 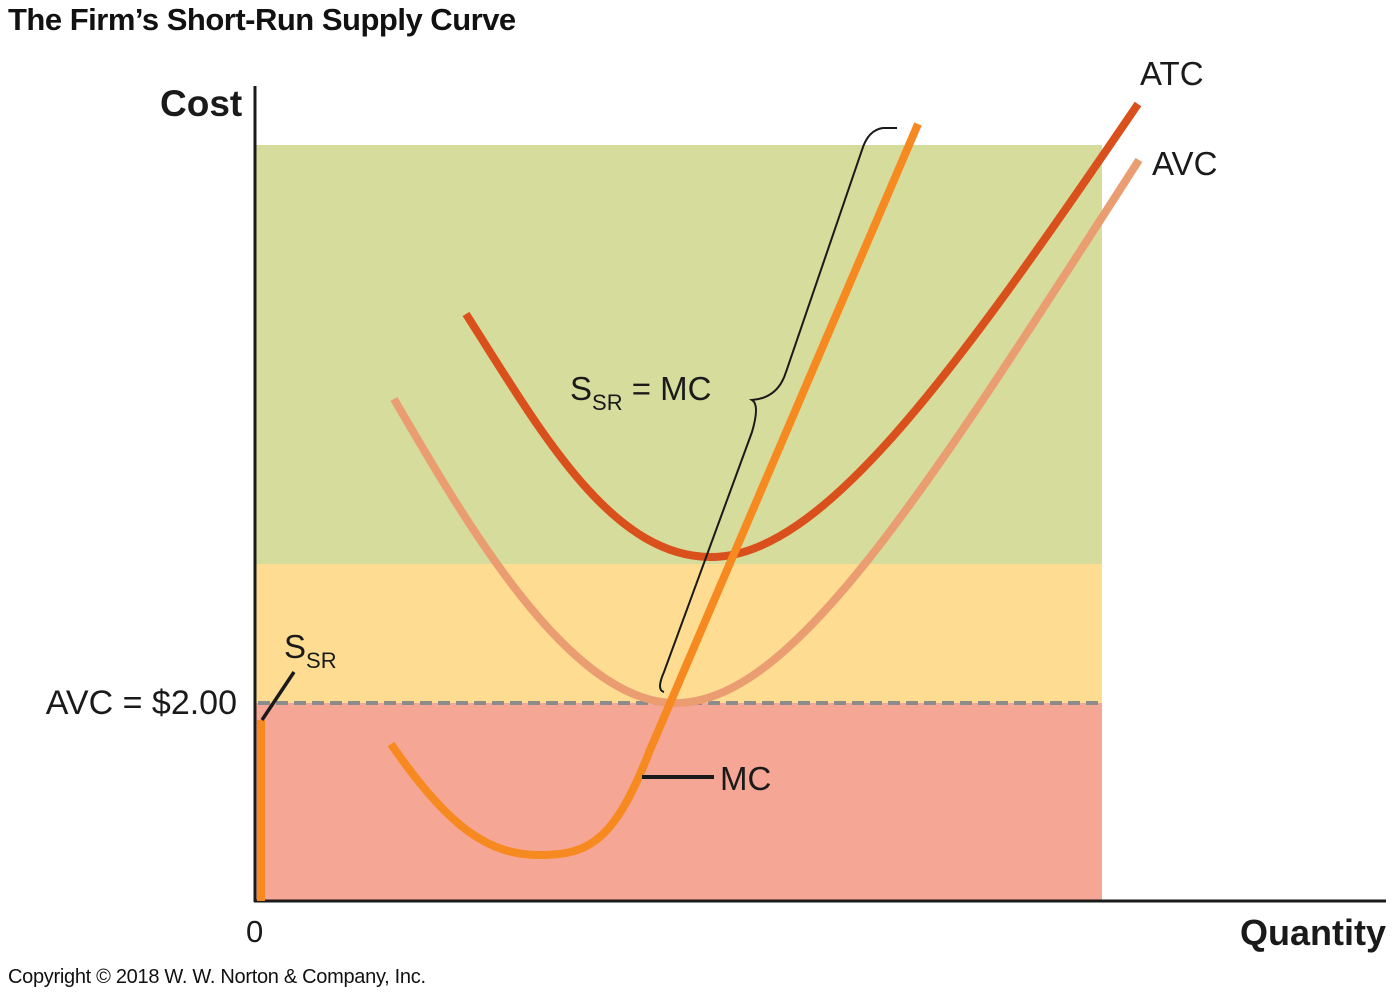 What do you see at coordinates (278, 696) in the screenshot?
I see `ssr-leader-line` at bounding box center [278, 696].